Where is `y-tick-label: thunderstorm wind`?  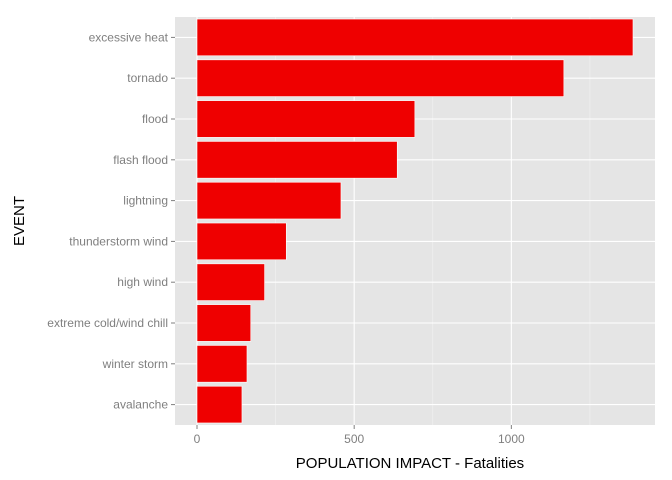
y-tick-label: thunderstorm wind is located at coordinates (118, 241).